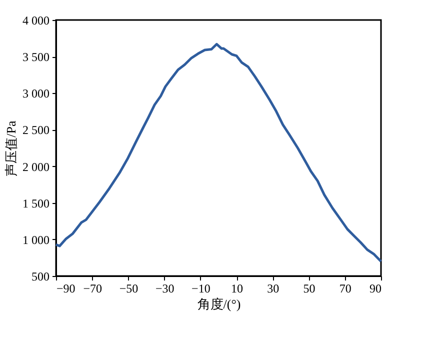 The image size is (439, 337). What do you see at coordinates (36, 93) in the screenshot?
I see `y-tick-label: 3 000` at bounding box center [36, 93].